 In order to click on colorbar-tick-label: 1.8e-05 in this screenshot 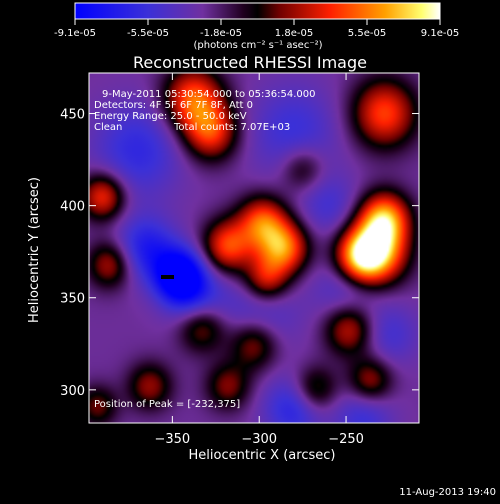, I will do `click(294, 33)`.